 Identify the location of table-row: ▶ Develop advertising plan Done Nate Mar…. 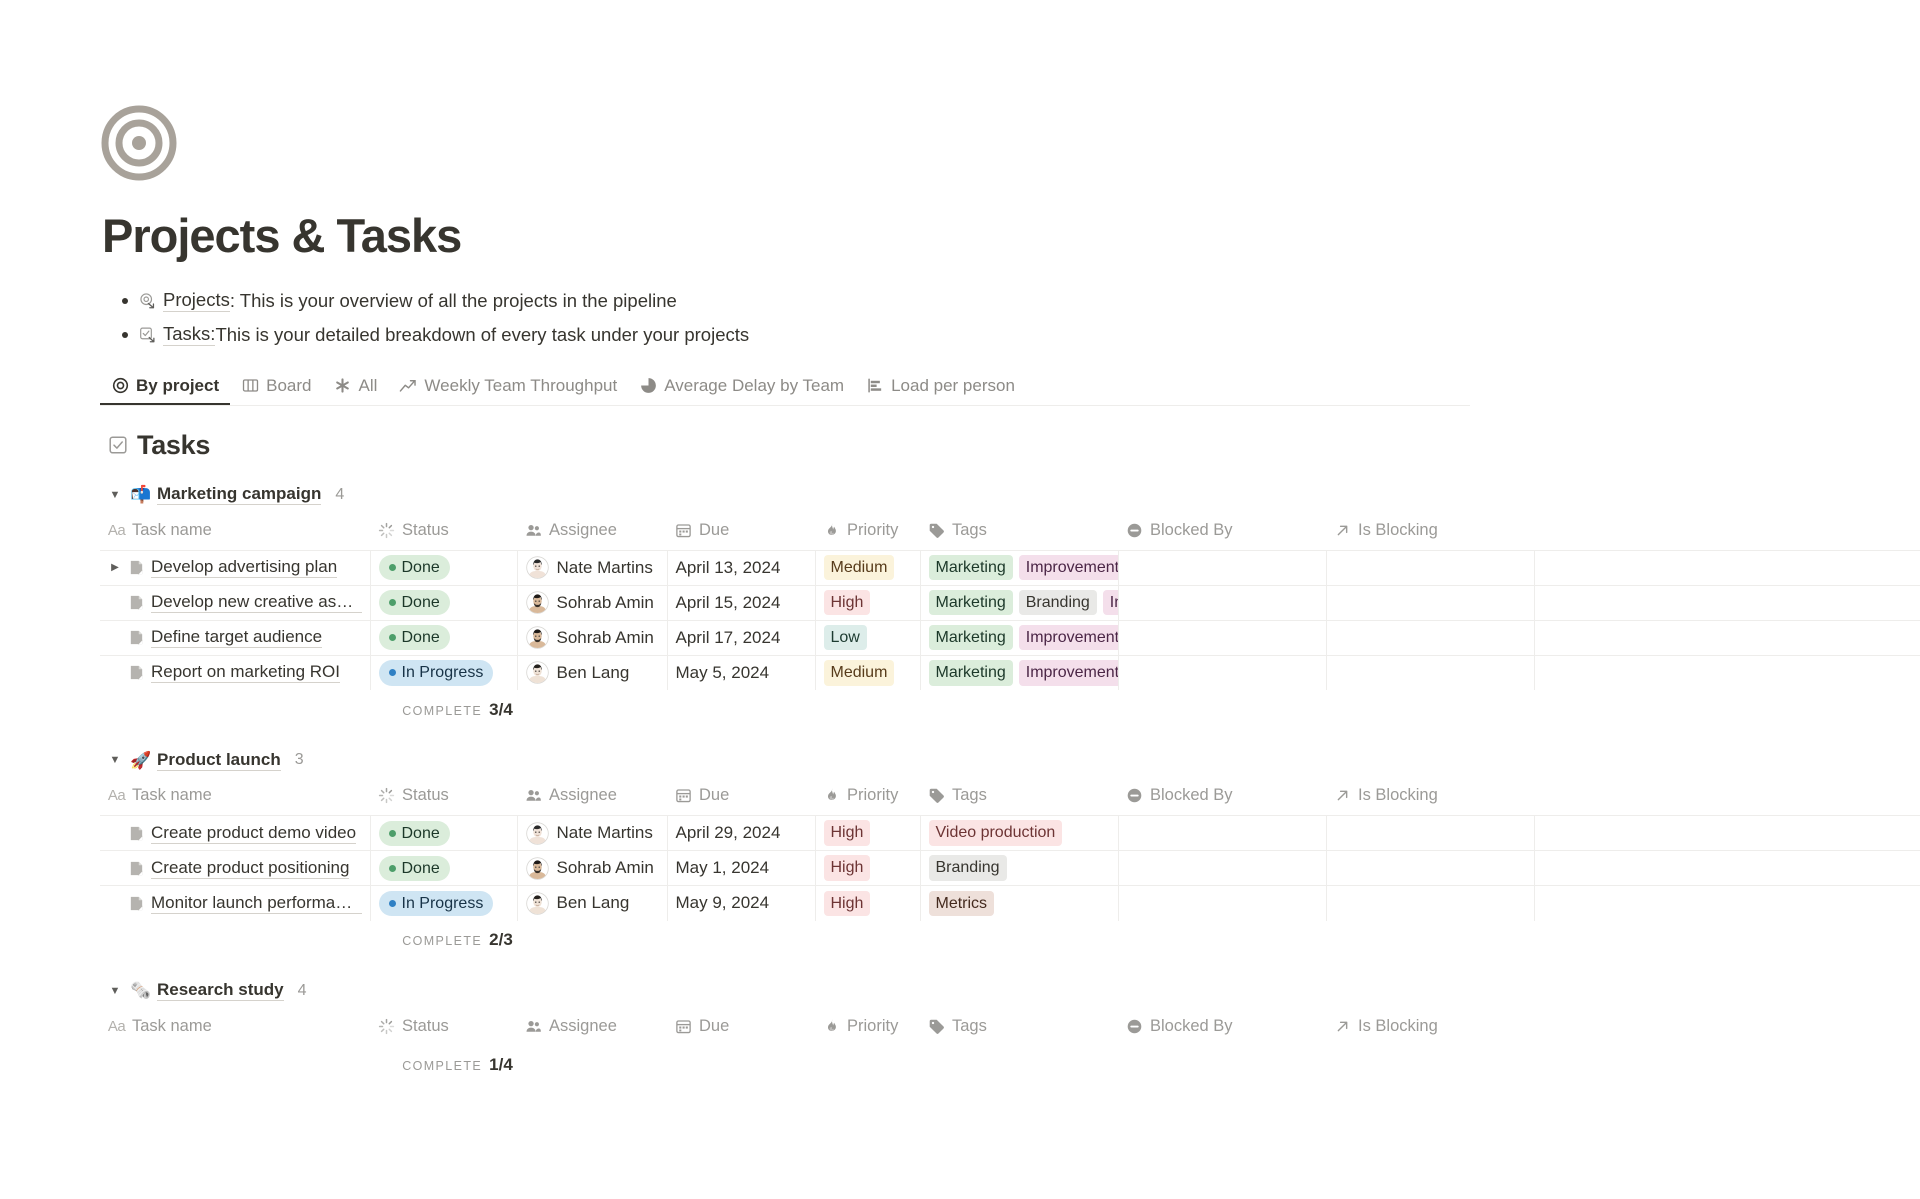
(1010, 567).